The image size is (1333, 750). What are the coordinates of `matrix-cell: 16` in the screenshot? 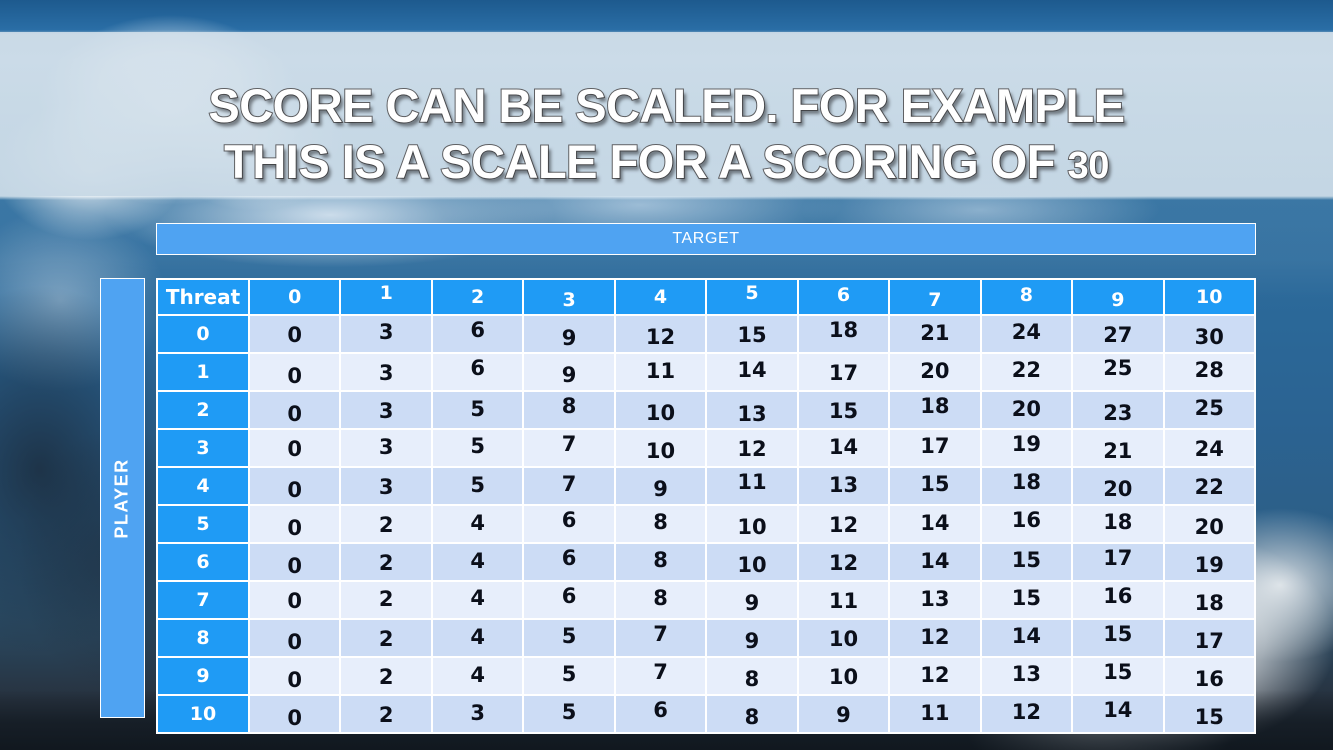 It's located at (1210, 677).